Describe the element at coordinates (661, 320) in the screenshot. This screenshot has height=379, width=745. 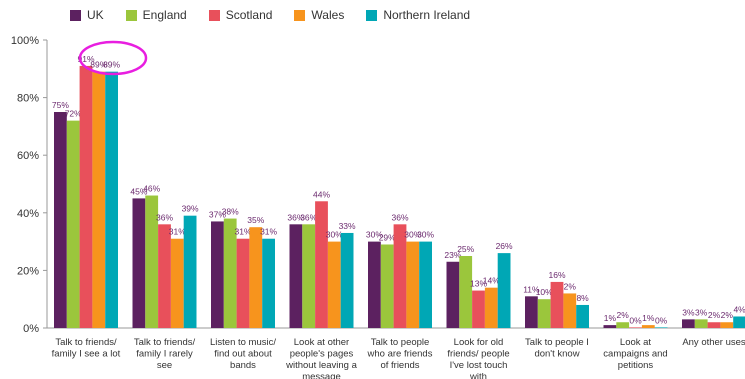
I see `data-label: 0%` at that location.